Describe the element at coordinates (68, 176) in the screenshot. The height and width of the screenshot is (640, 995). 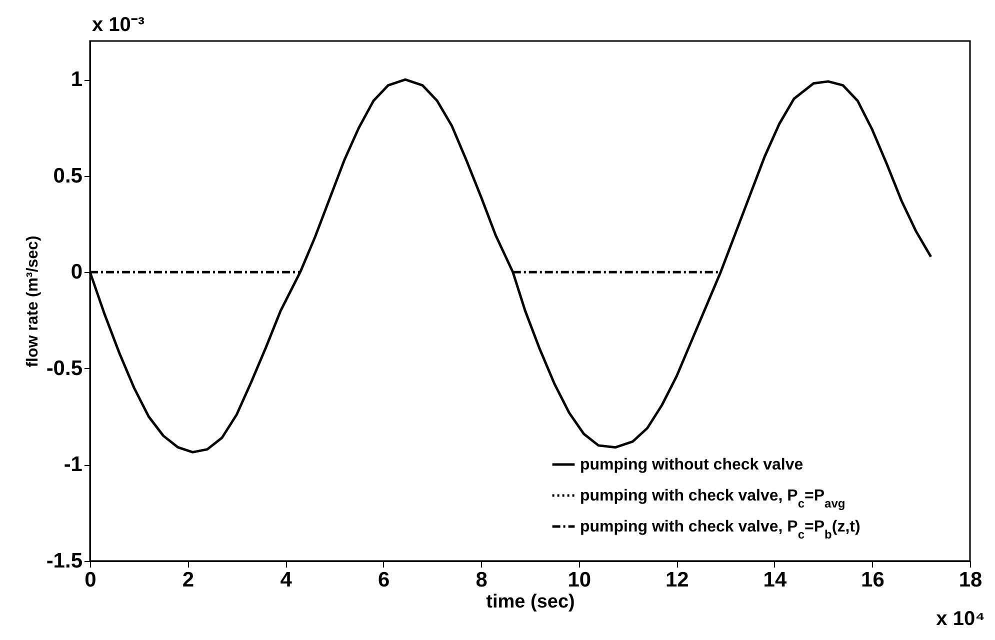
I see `y-tick-label: 0.5` at that location.